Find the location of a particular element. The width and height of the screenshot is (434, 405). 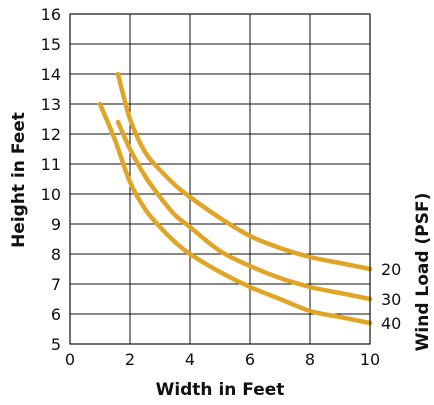

x-tick-label-0: 0 is located at coordinates (70, 359).